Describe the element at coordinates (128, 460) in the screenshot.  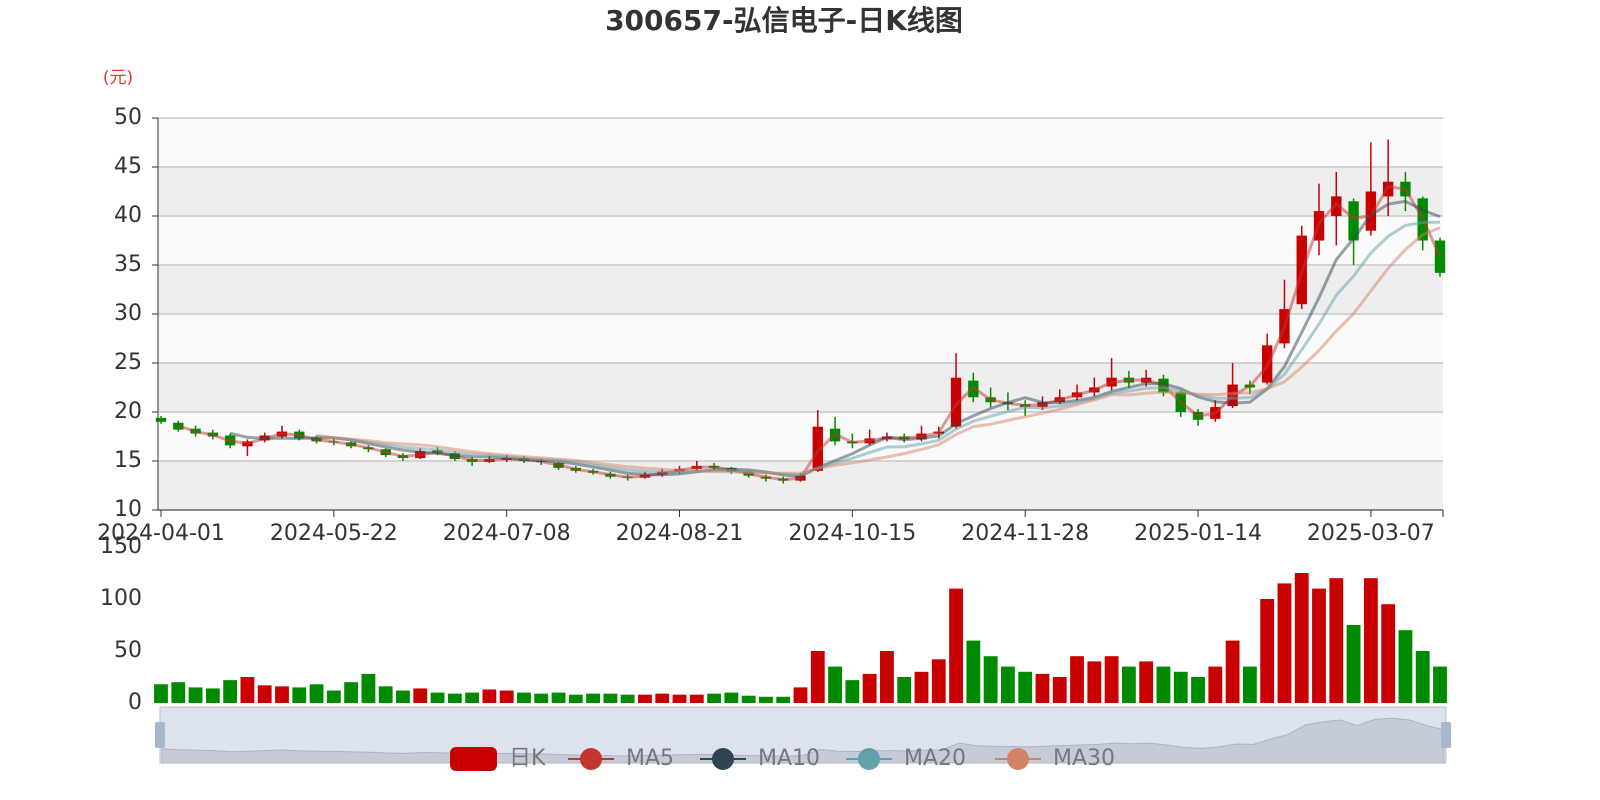
I see `y-tick-label: 15` at that location.